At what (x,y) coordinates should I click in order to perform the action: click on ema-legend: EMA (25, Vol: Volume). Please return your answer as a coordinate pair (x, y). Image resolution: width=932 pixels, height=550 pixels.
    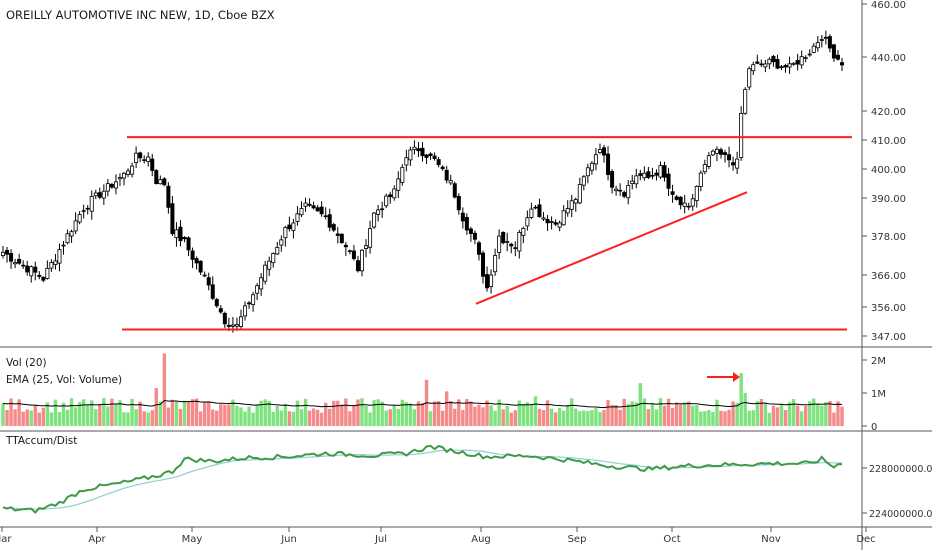
    Looking at the image, I should click on (64, 380).